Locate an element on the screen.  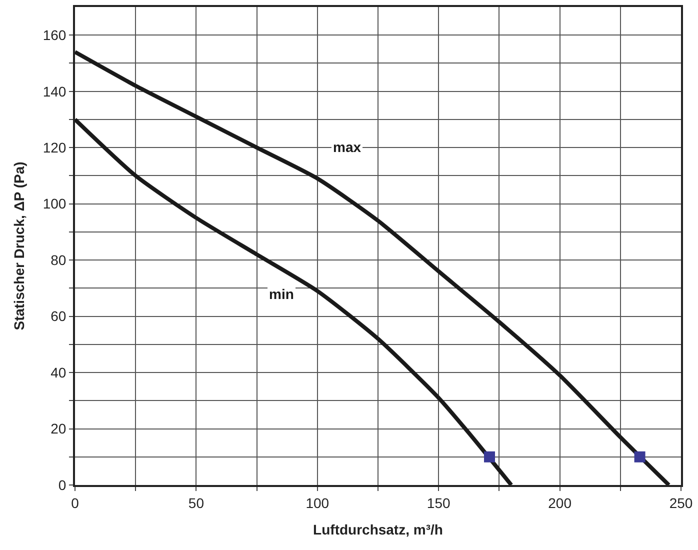
y-tick-label: 120 is located at coordinates (54, 147).